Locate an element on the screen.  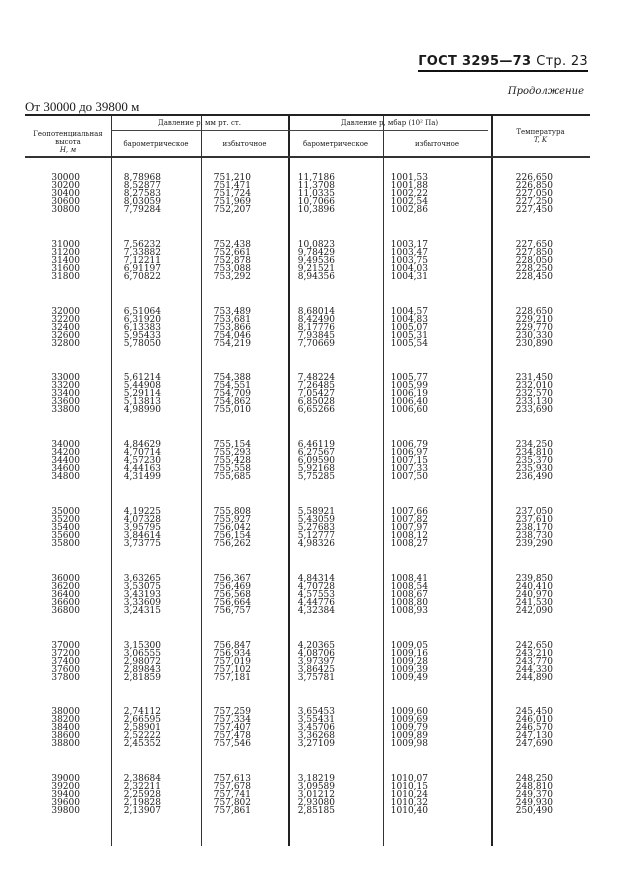
cell-mbar-barometric: 6,46119 is located at coordinates (316, 445).